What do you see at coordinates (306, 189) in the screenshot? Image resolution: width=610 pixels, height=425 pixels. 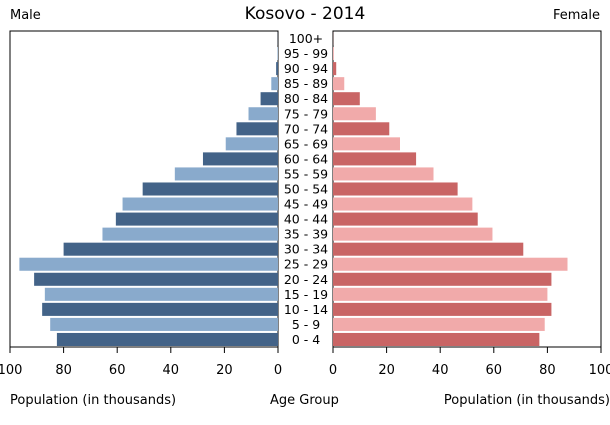 I see `age-group-tick-label: 50 - 54` at bounding box center [306, 189].